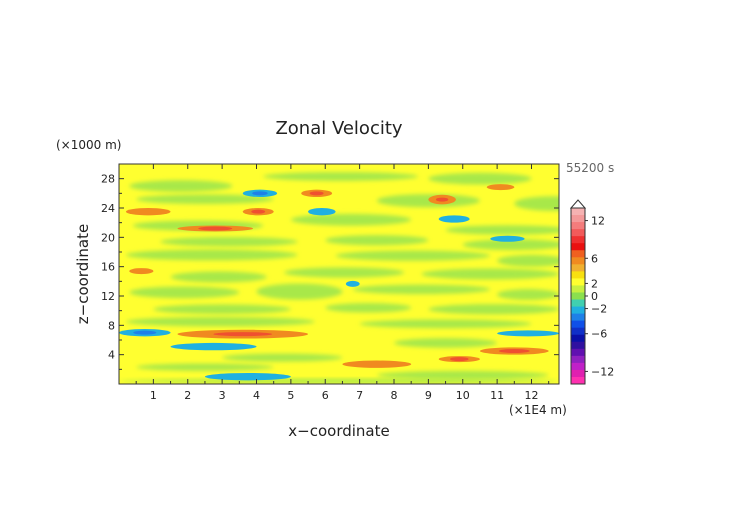  I want to click on x-tick-label: 1, so click(153, 395).